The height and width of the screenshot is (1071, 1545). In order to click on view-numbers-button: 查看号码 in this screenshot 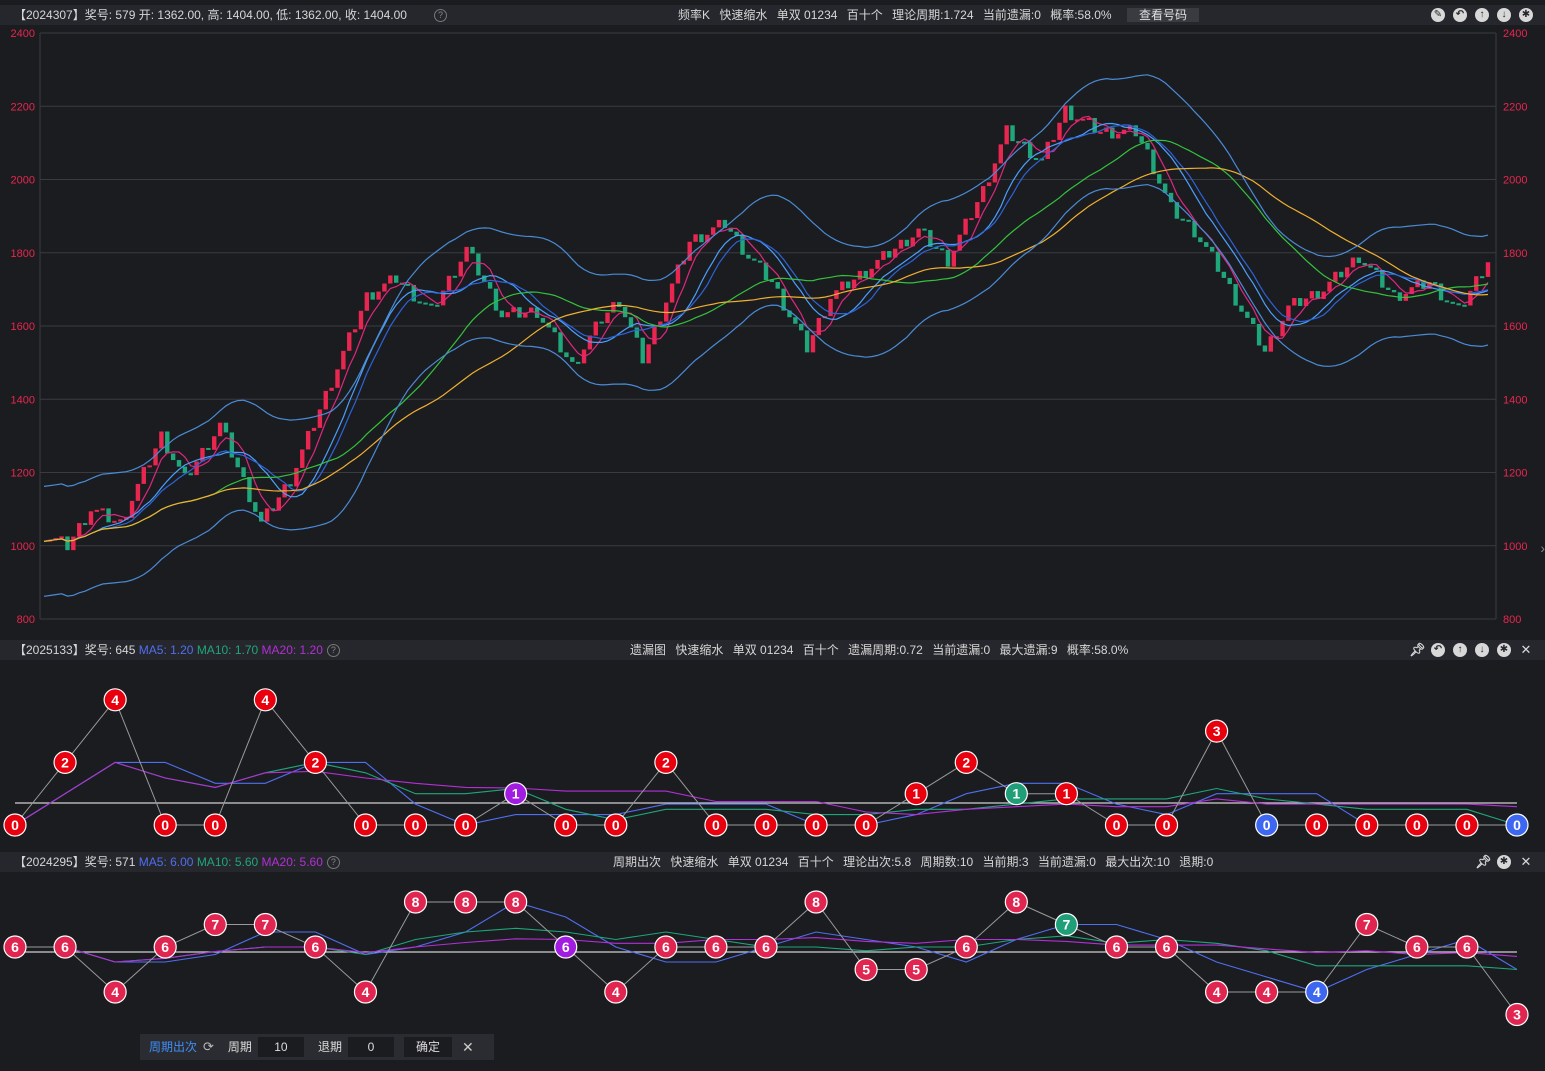, I will do `click(1162, 15)`.